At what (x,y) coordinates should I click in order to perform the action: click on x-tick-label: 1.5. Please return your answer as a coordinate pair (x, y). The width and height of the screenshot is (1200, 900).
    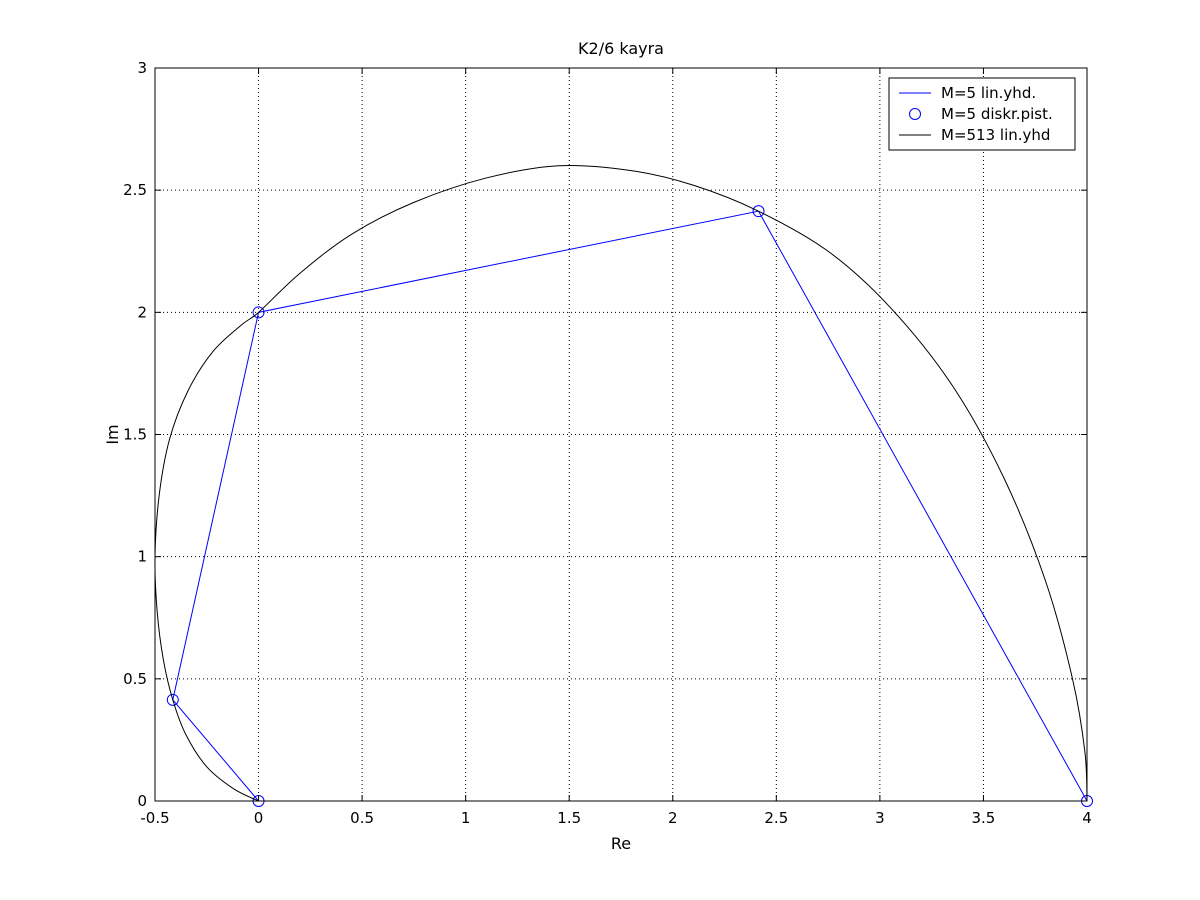
    Looking at the image, I should click on (569, 818).